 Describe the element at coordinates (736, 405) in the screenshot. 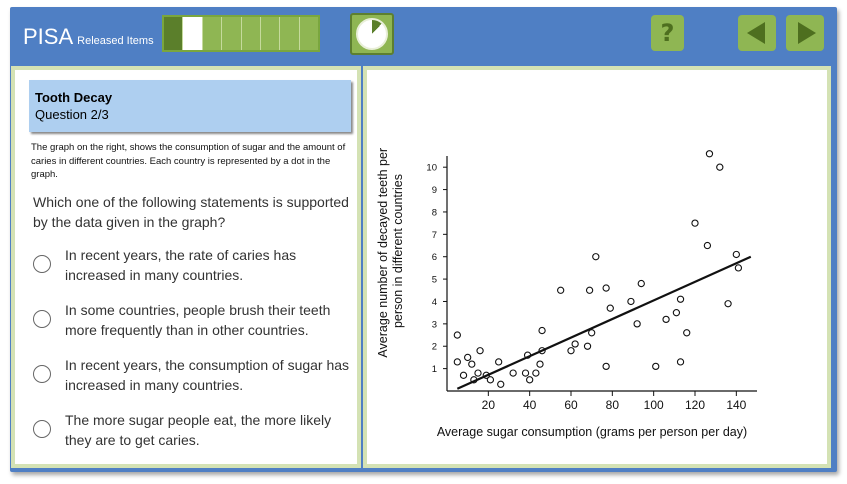

I see `x-tick-label: 140` at that location.